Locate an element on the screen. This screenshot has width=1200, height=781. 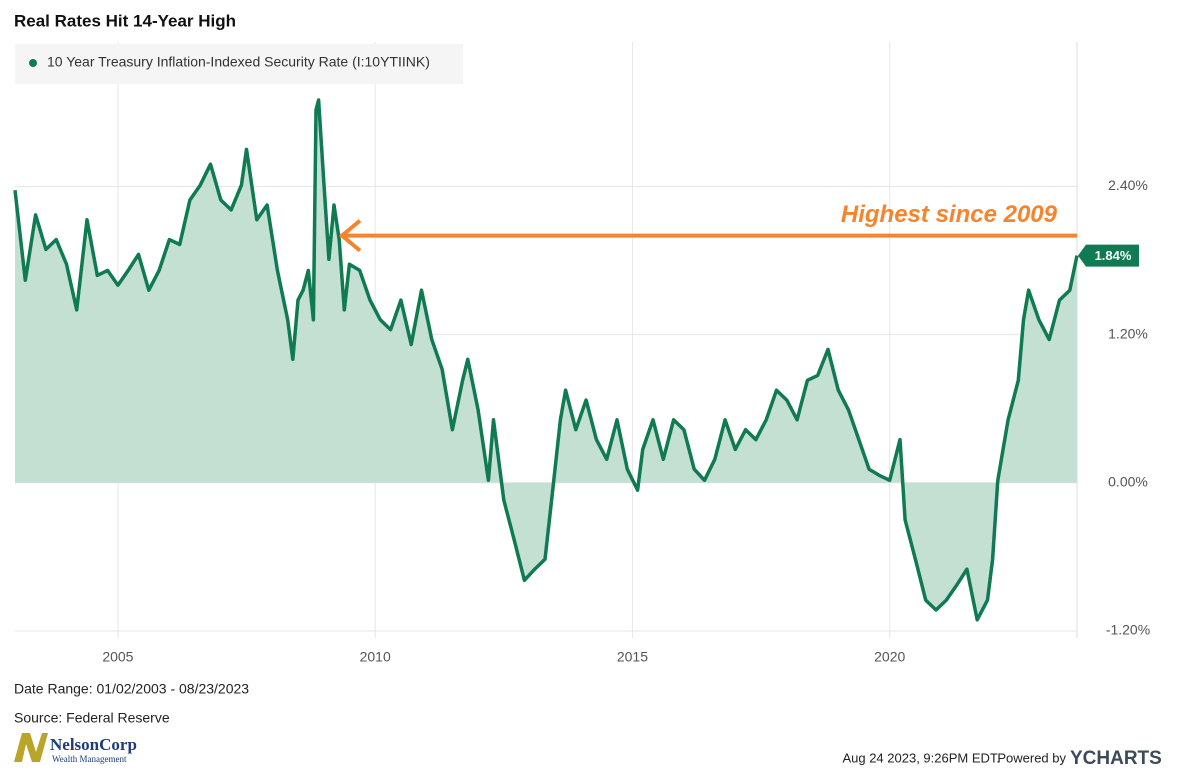
end-label: 1.84% is located at coordinates (1113, 255).